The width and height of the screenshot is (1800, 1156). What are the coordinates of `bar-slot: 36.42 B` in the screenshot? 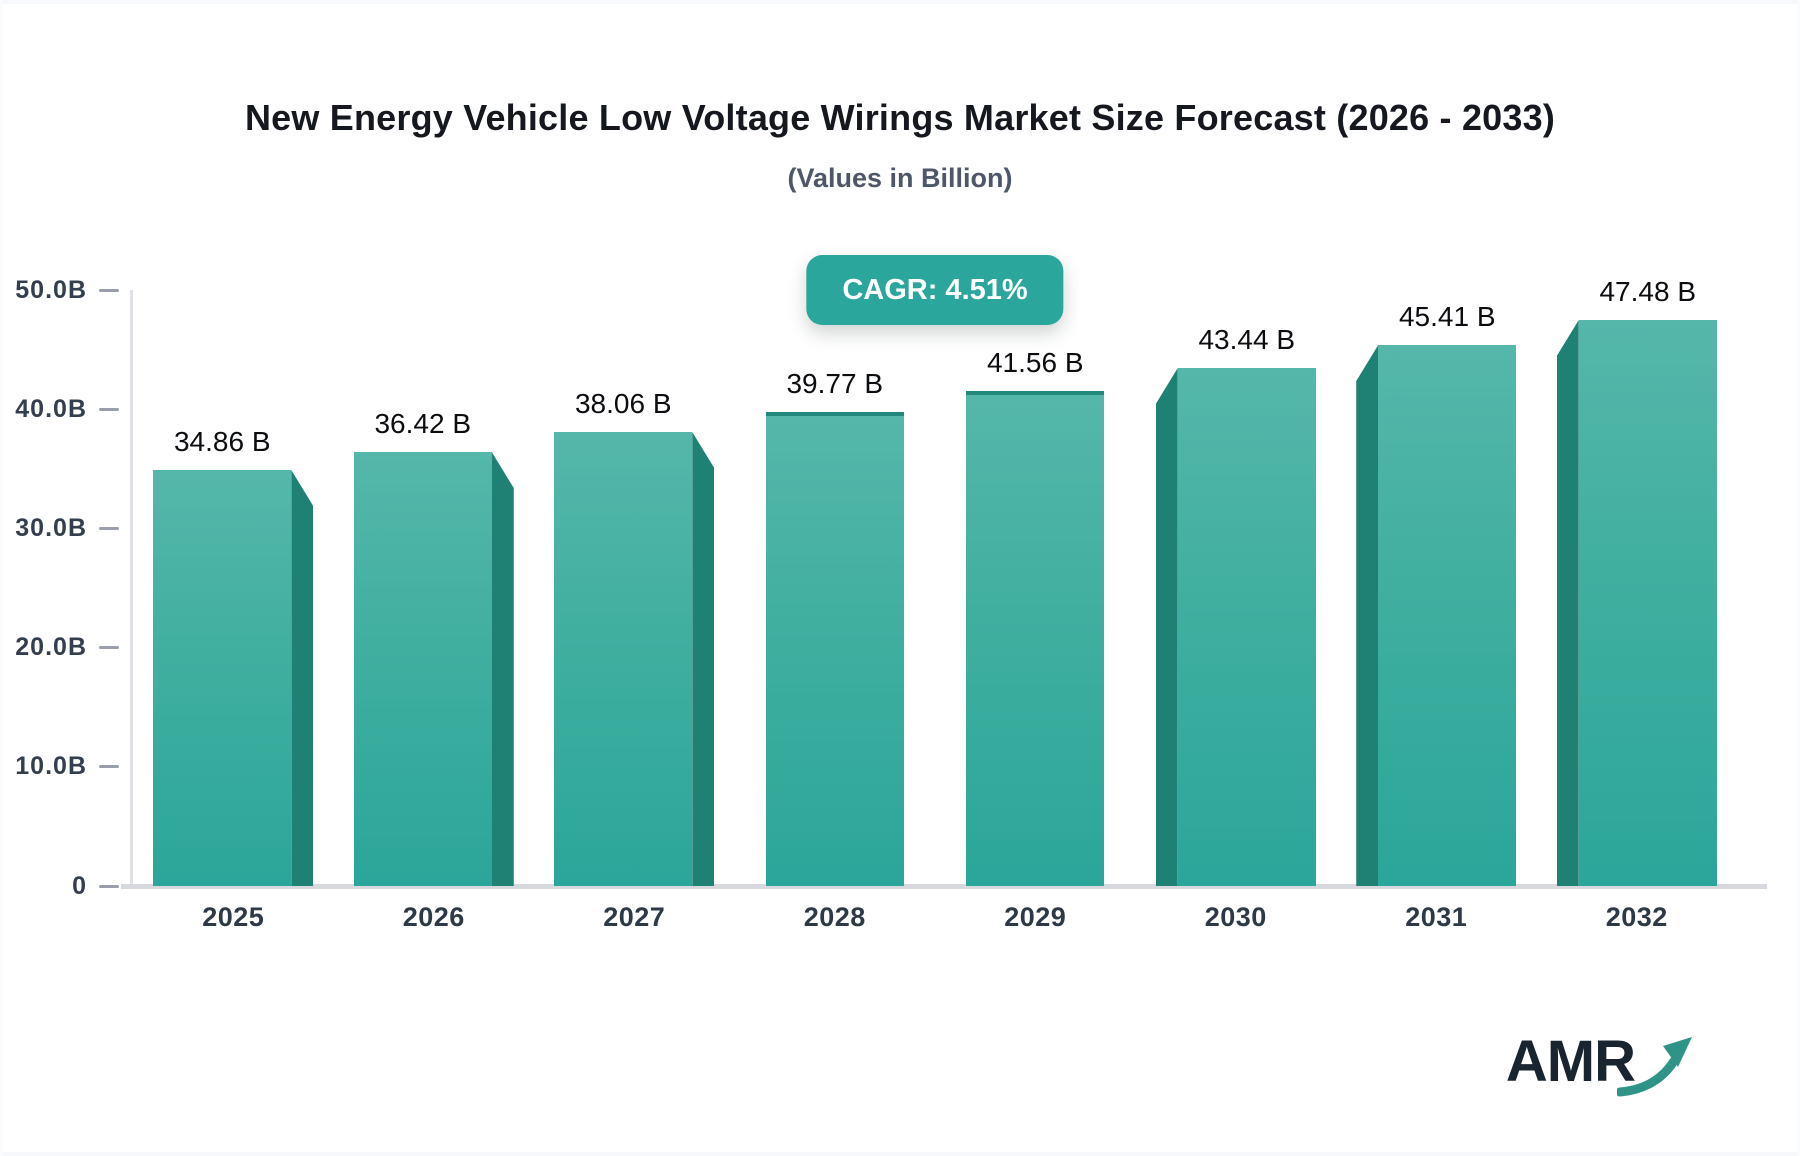 It's located at (434, 588).